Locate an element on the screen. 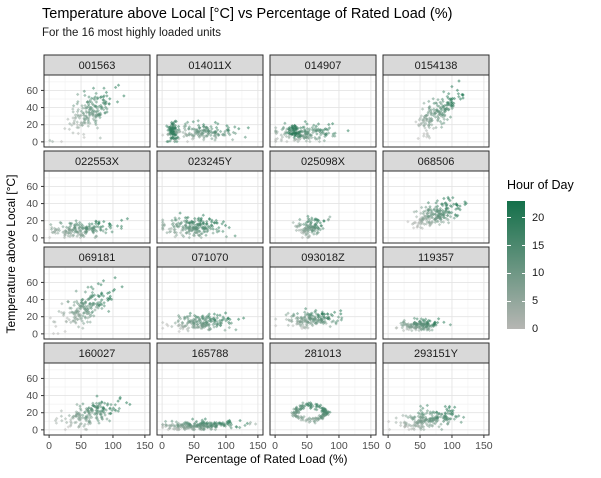  facet-strip-label: 022553X is located at coordinates (97, 162).